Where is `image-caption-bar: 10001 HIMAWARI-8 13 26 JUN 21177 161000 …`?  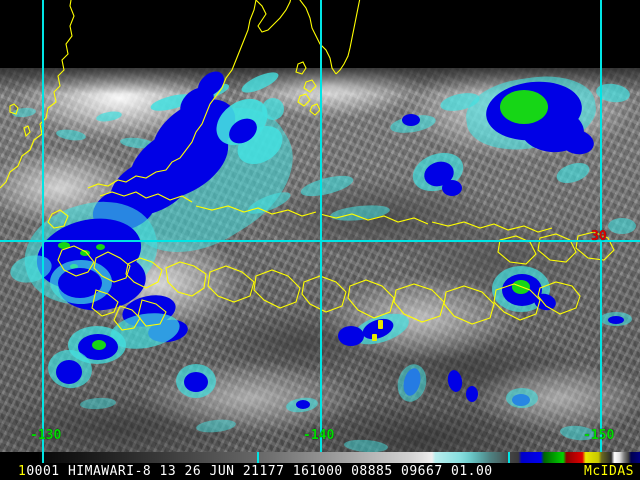 image-caption-bar: 10001 HIMAWARI-8 13 26 JUN 21177 161000 … is located at coordinates (320, 471).